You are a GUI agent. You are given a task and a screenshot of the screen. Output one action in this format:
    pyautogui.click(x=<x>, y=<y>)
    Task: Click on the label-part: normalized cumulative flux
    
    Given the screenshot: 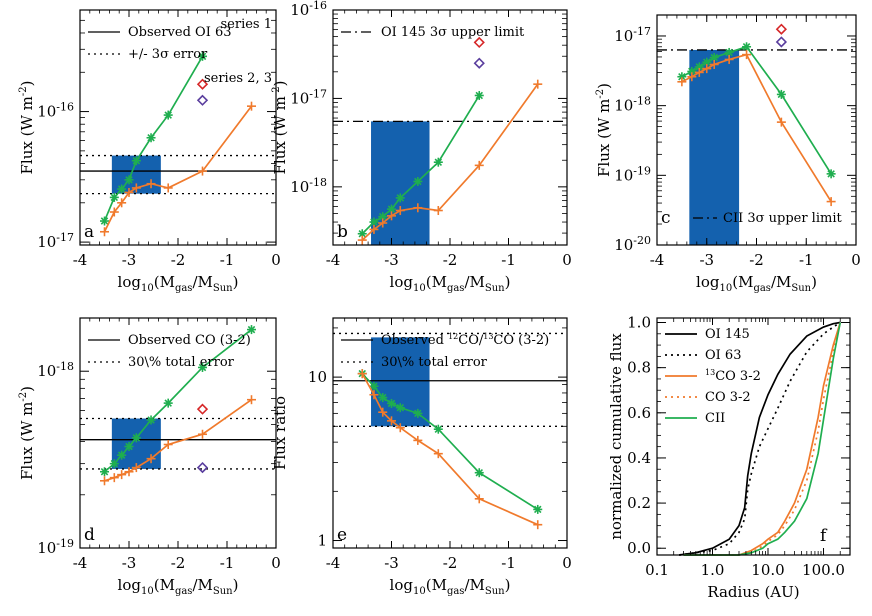 What is the action you would take?
    pyautogui.click(x=616, y=436)
    